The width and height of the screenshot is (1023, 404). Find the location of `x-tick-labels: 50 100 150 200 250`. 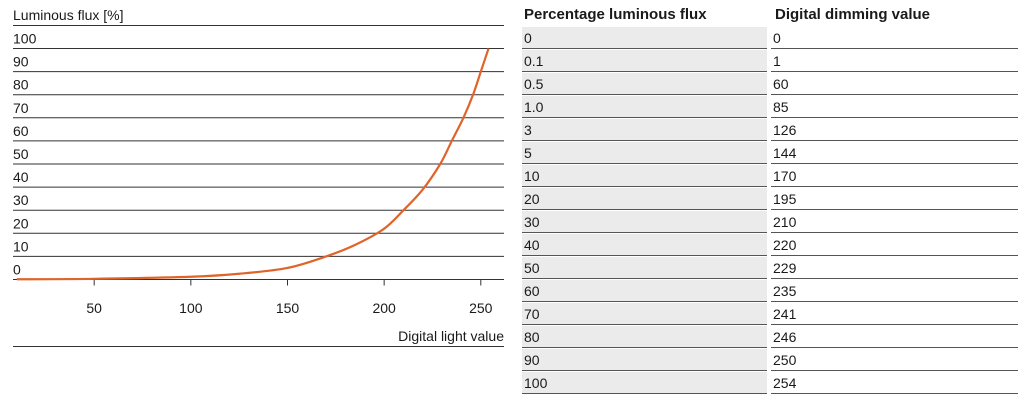

x-tick-labels: 50 100 150 200 250 is located at coordinates (289, 308).